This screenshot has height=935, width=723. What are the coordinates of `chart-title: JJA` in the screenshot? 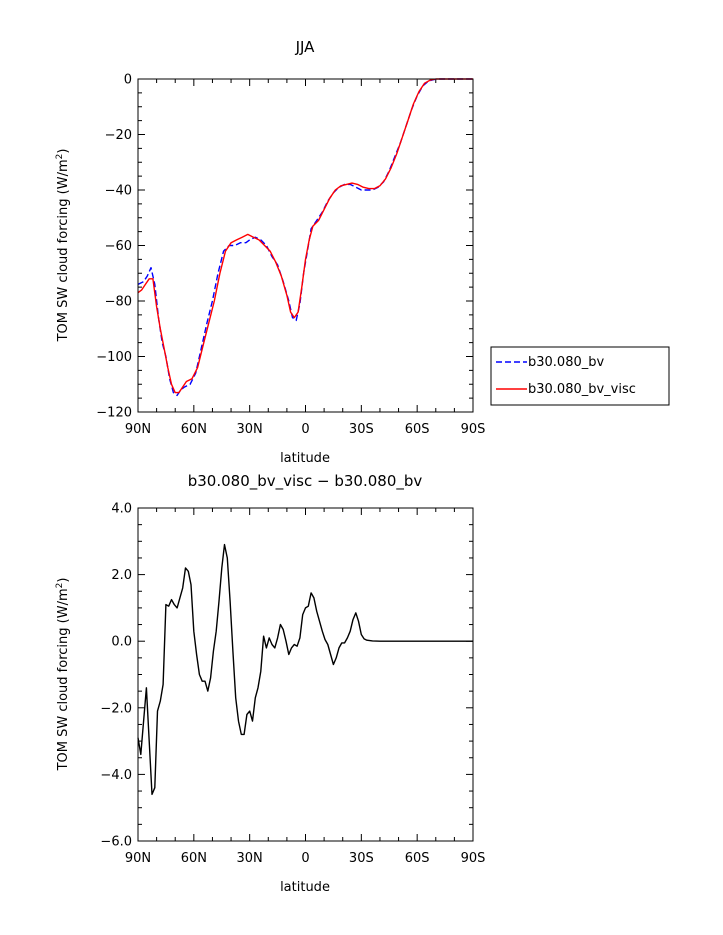 It's located at (305, 47).